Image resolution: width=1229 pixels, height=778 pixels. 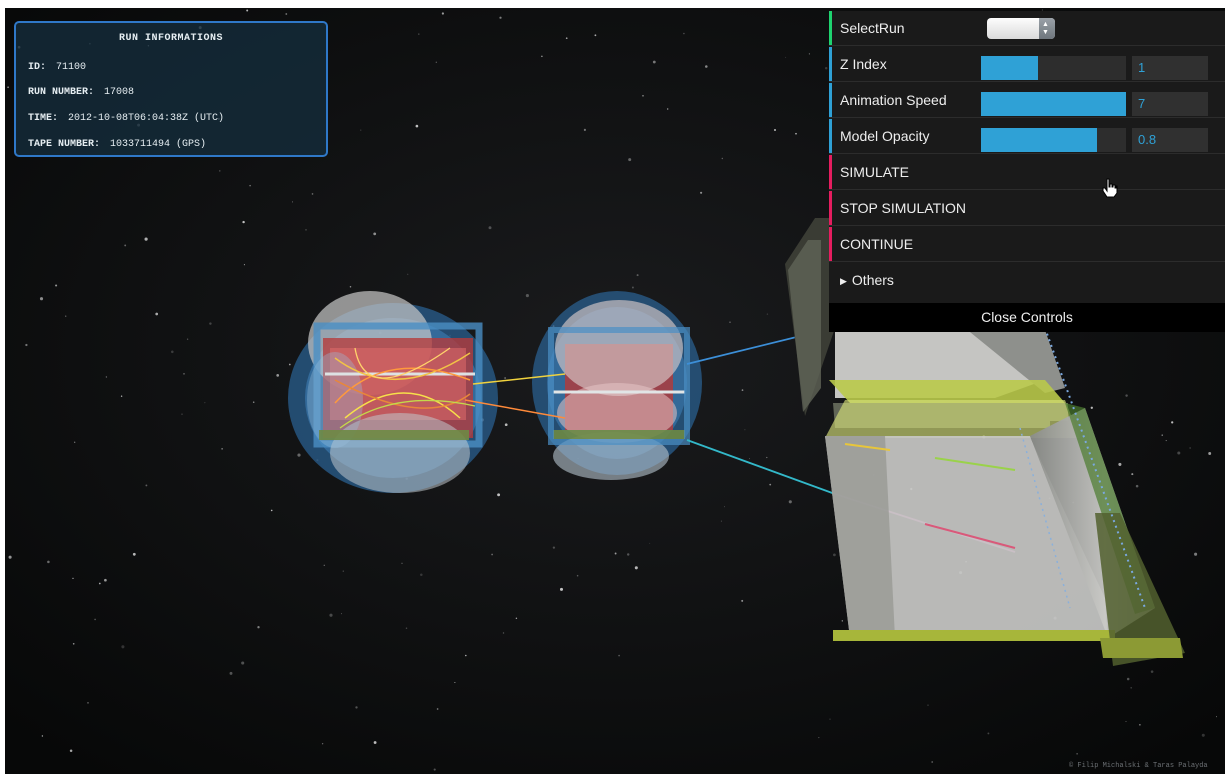 What do you see at coordinates (863, 64) in the screenshot?
I see `z-index-label: Z Index` at bounding box center [863, 64].